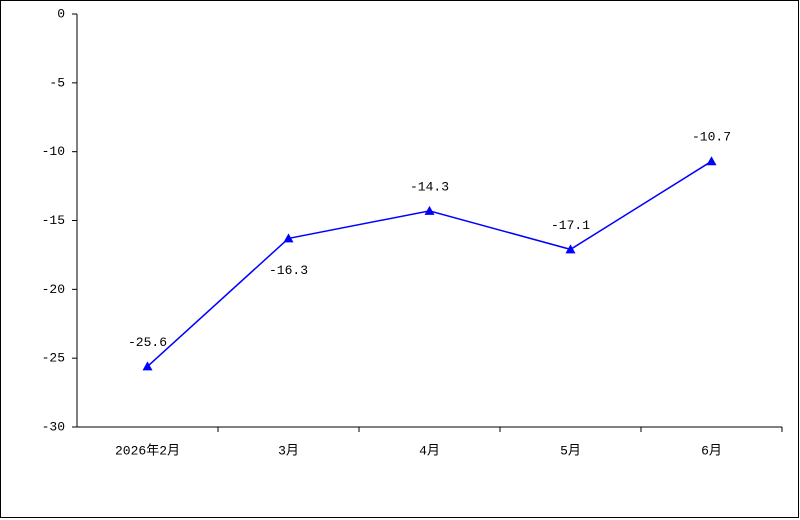 Image resolution: width=800 pixels, height=520 pixels. Describe the element at coordinates (53, 426) in the screenshot. I see `y-tick-label: -30` at that location.